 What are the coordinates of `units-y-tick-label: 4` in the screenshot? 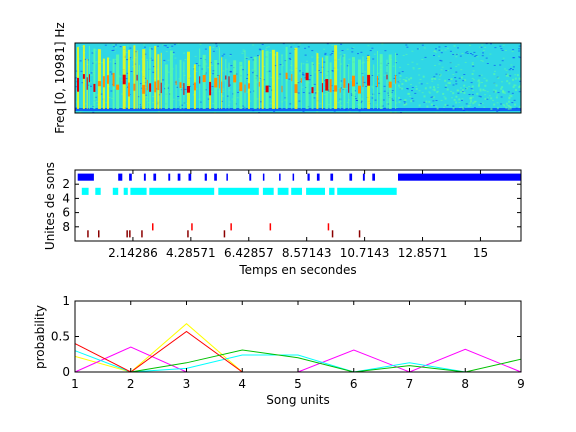 It's located at (66, 198).